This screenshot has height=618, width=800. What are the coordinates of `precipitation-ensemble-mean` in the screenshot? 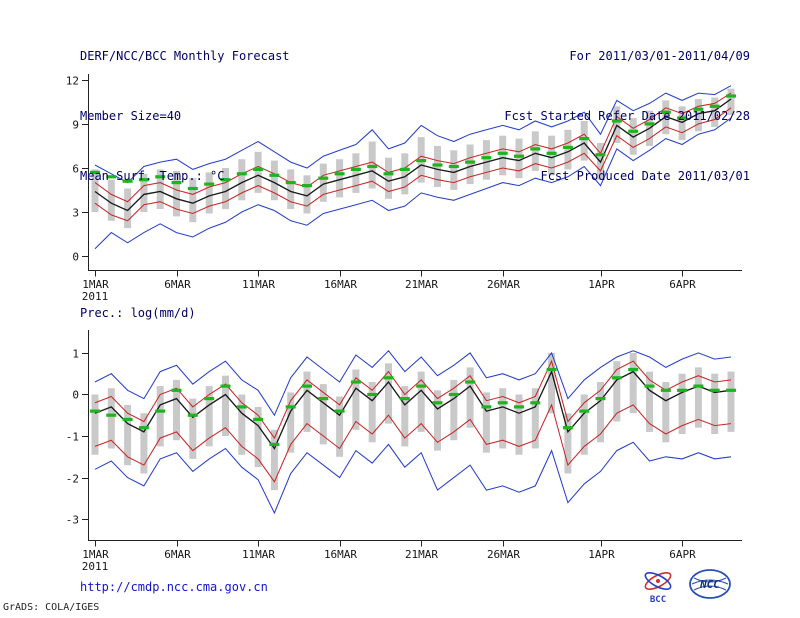 It's located at (413, 409).